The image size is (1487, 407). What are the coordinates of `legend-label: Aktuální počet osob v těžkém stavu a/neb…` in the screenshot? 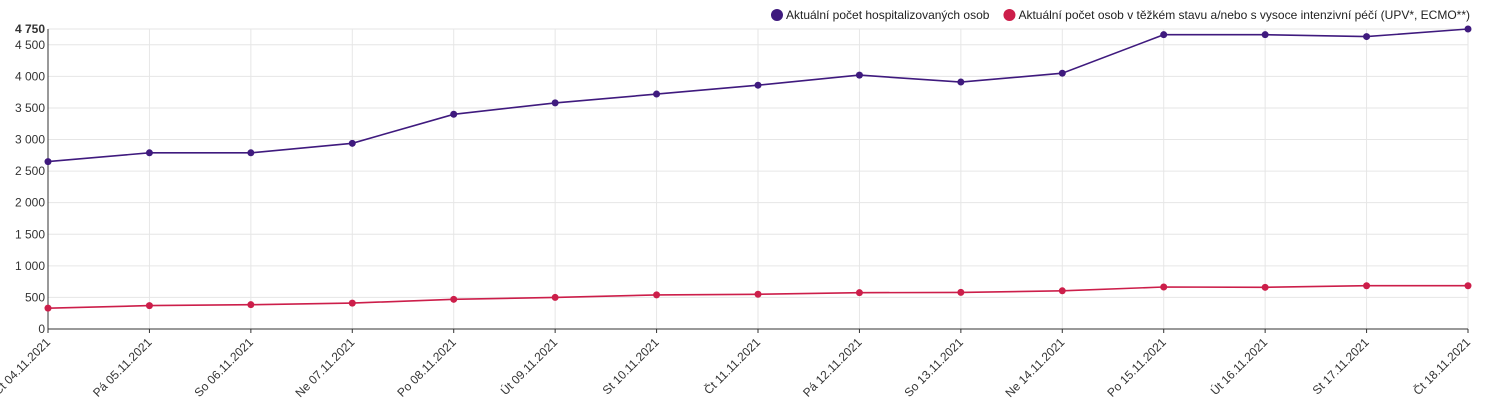 It's located at (1244, 15).